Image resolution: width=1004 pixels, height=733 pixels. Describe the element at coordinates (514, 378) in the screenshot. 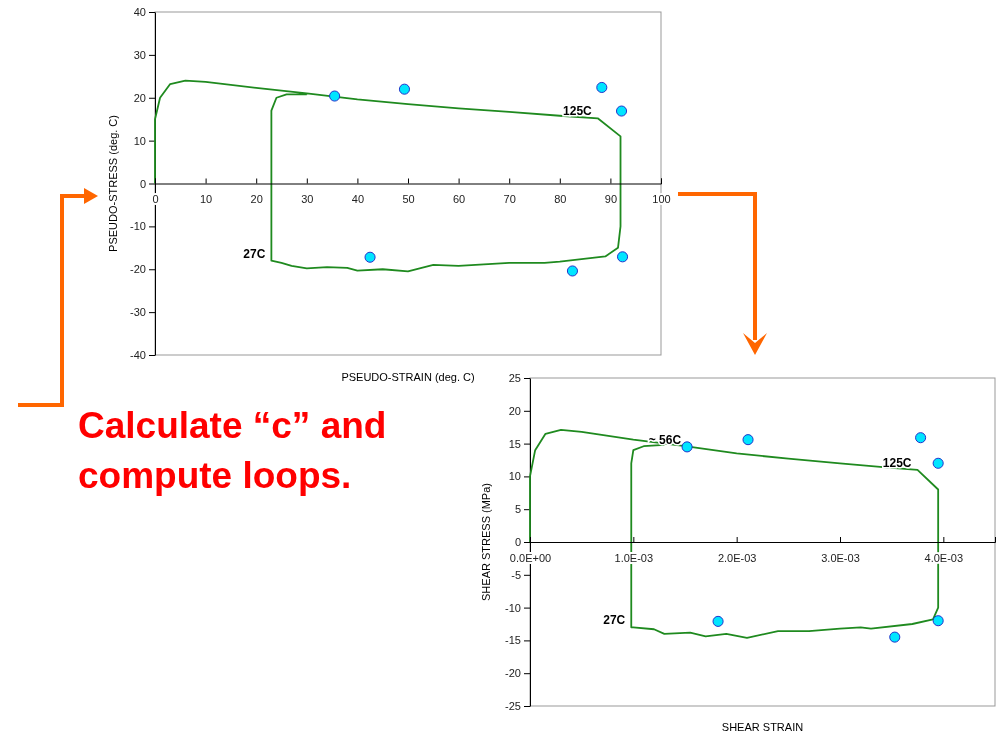

I see `y-tick-label: 25` at that location.